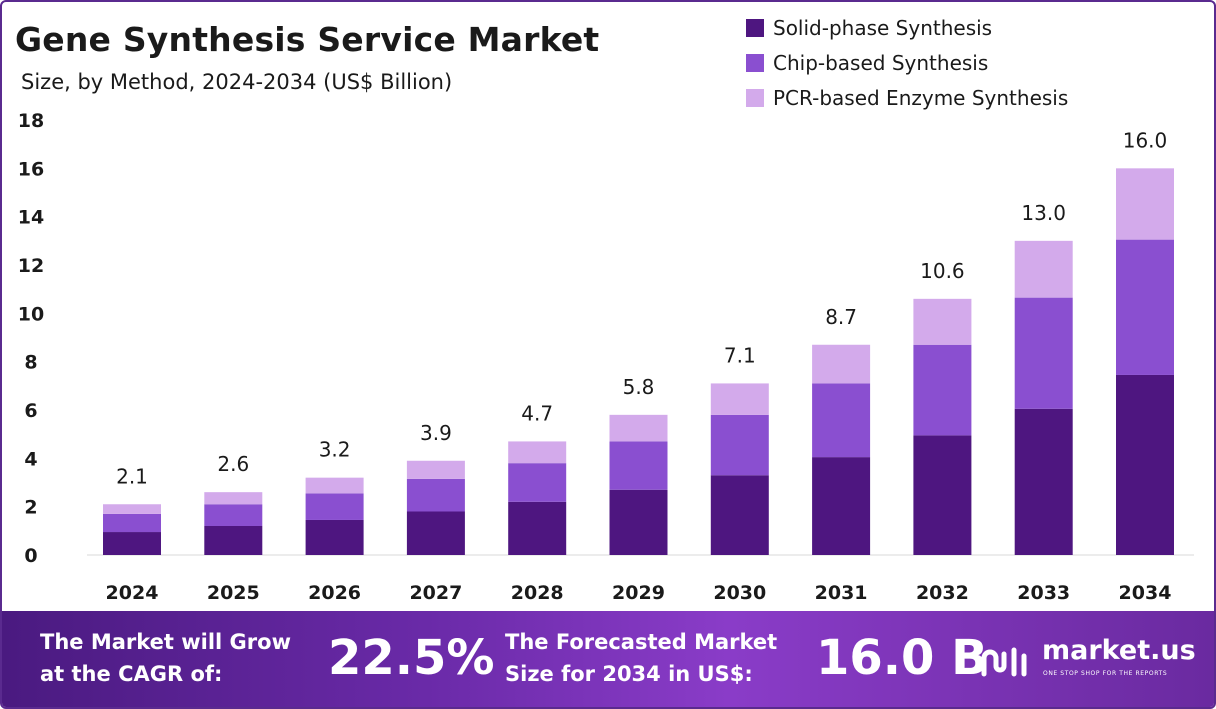  I want to click on forecast-label-line-2: Size for 2034 in US$:, so click(629, 674).